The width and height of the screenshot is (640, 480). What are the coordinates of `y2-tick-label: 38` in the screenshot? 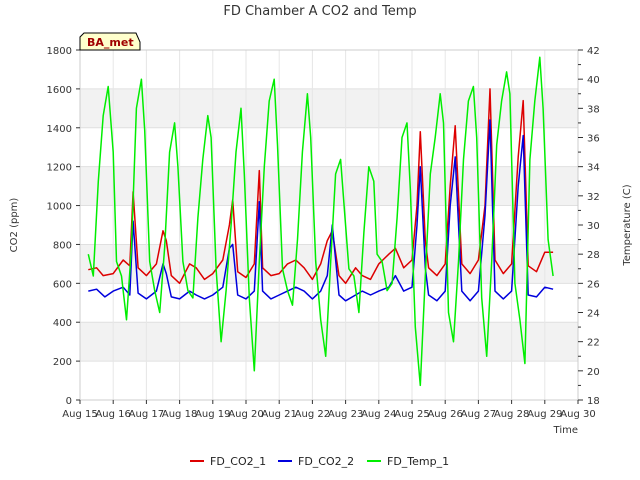 It's located at (593, 109).